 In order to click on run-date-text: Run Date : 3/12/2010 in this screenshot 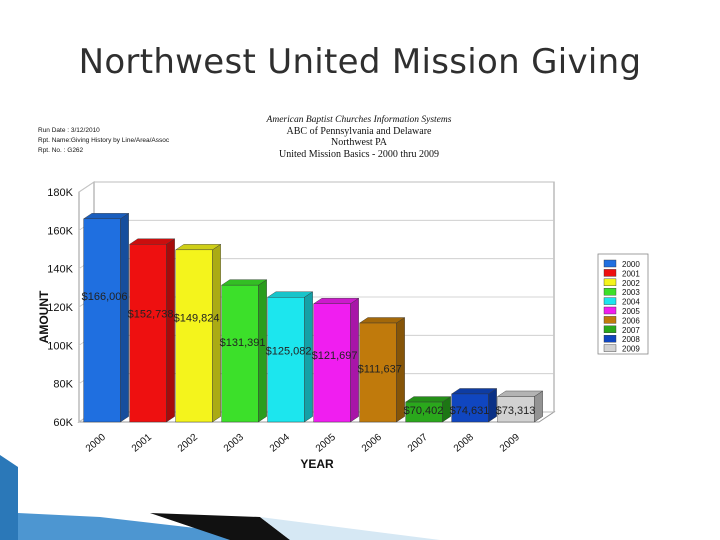, I will do `click(69, 130)`.